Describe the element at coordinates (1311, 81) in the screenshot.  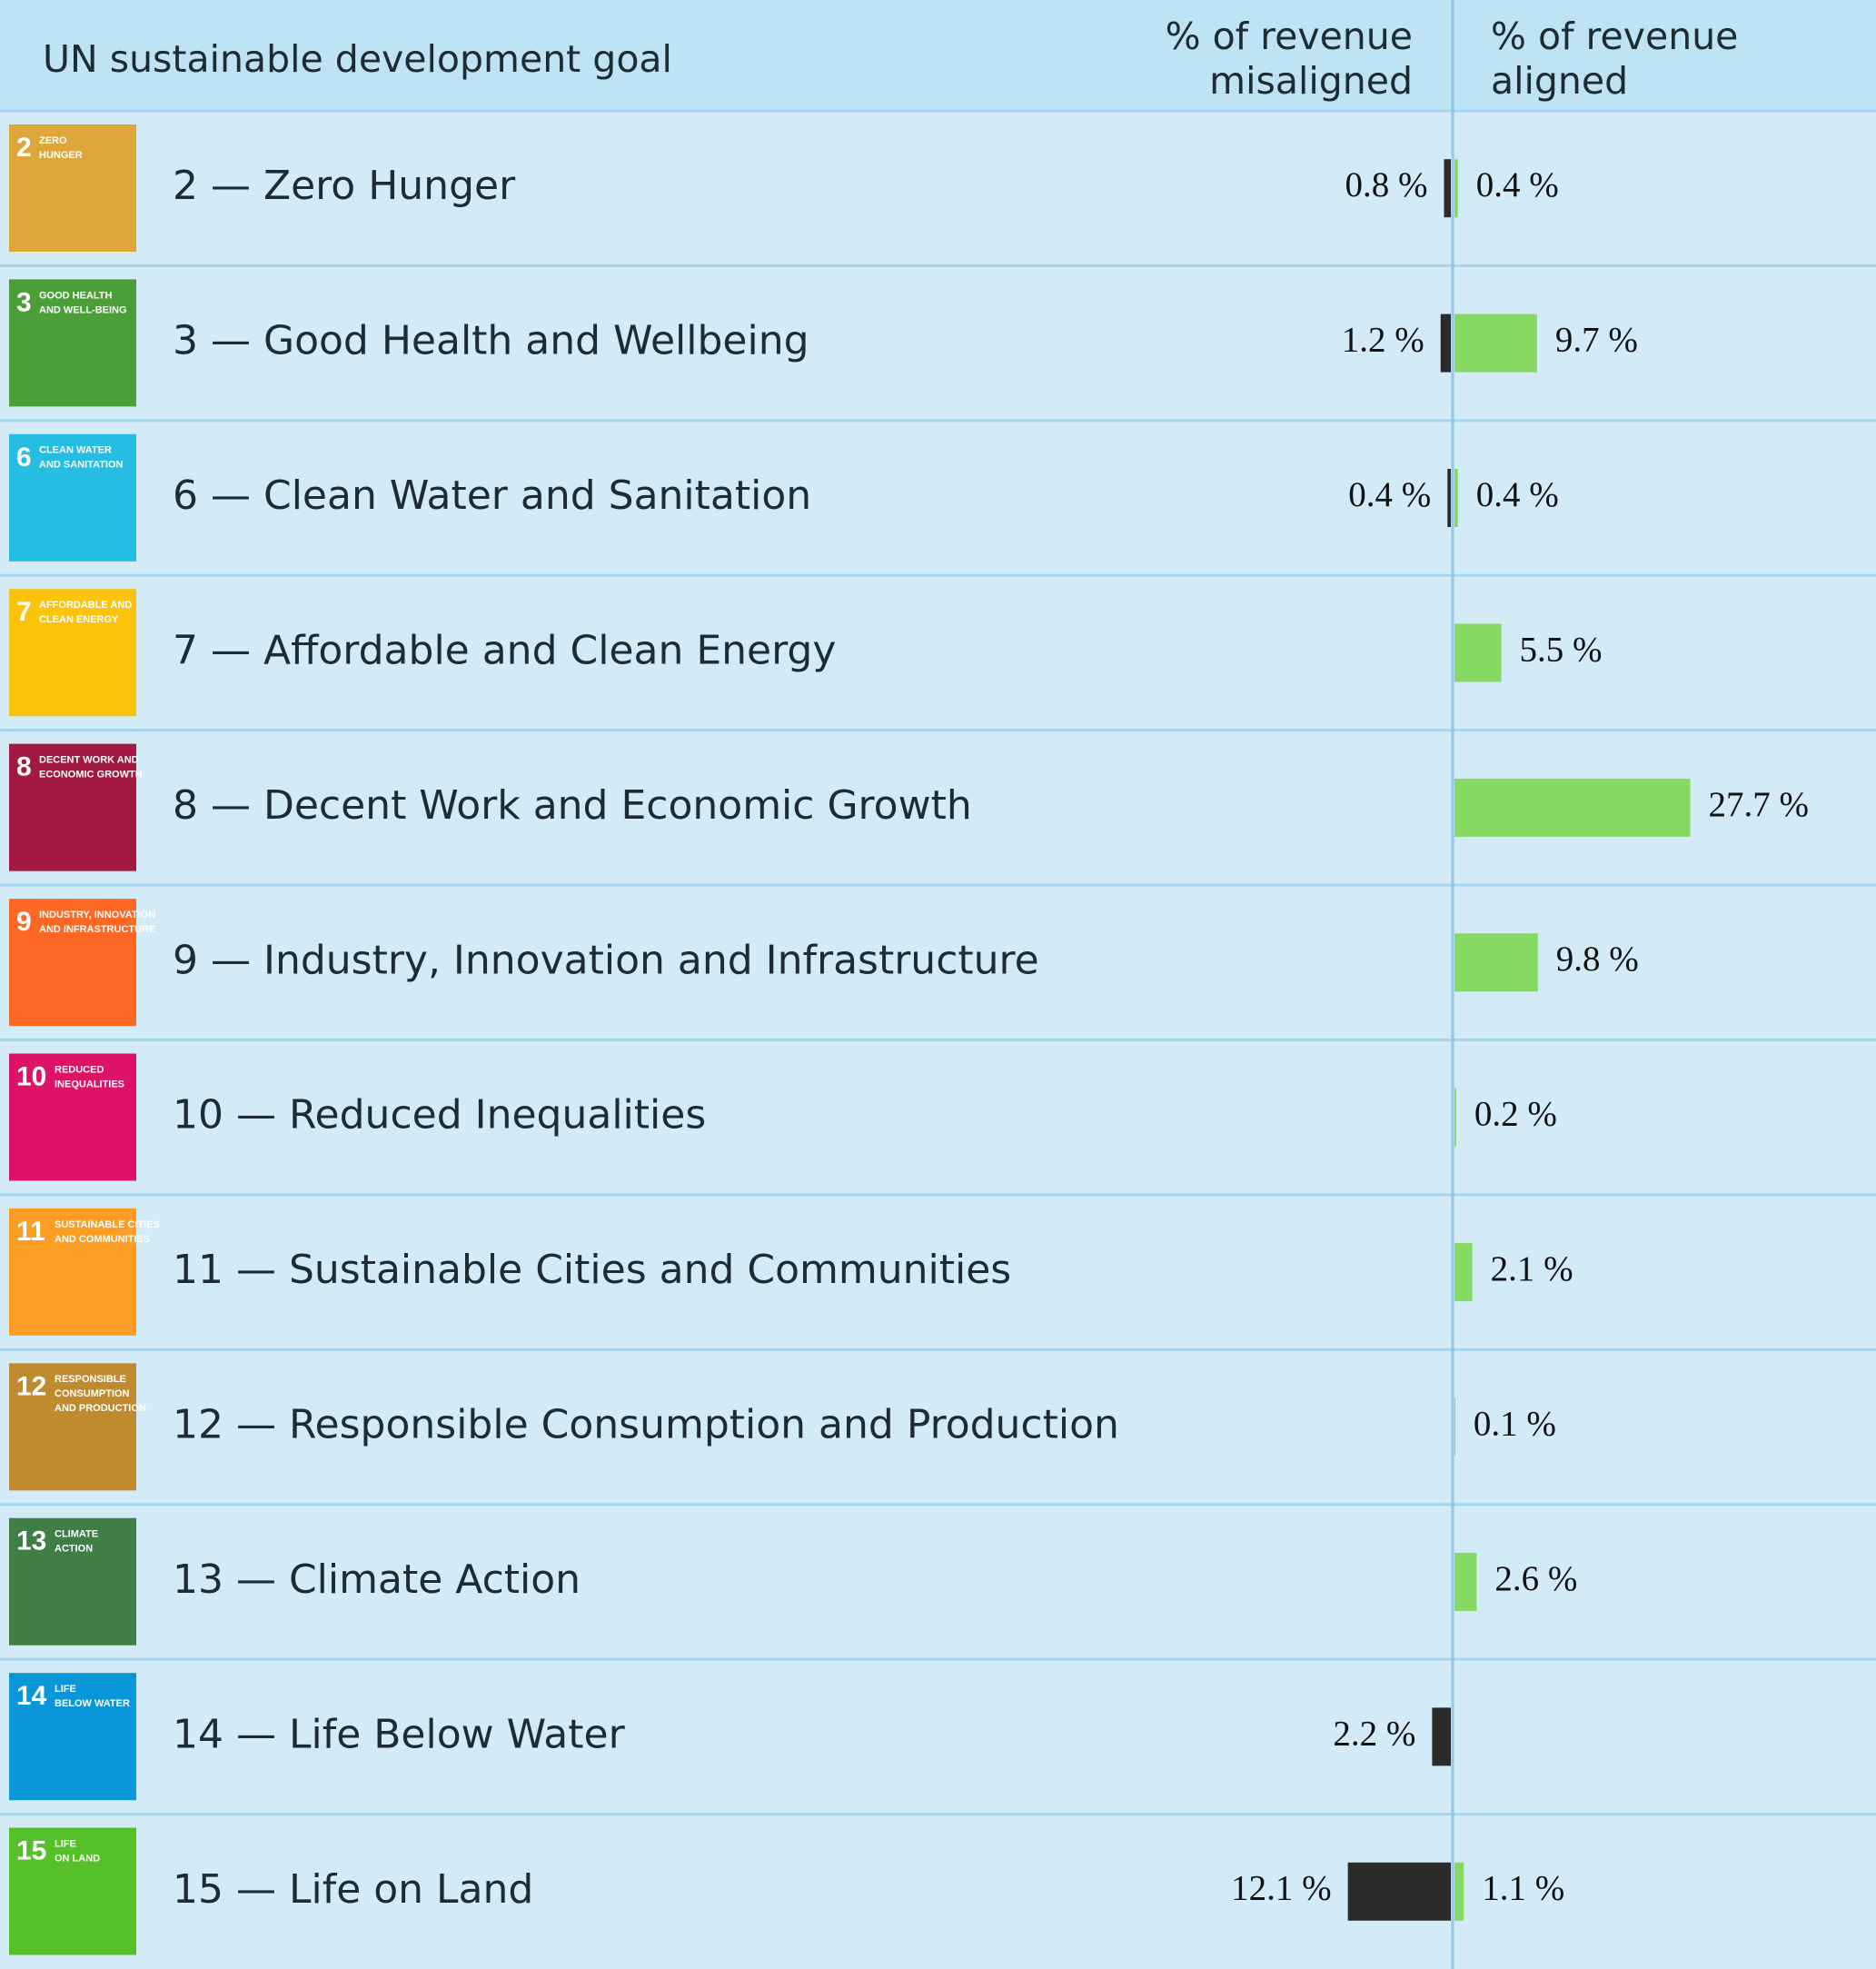
I see `header-misaligned: misaligned` at that location.